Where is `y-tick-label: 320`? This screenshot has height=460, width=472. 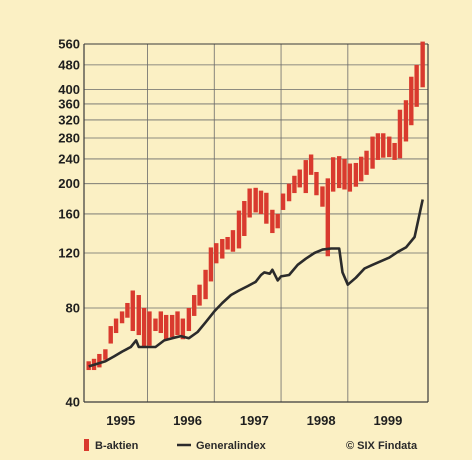 y-tick-label: 320 is located at coordinates (69, 119).